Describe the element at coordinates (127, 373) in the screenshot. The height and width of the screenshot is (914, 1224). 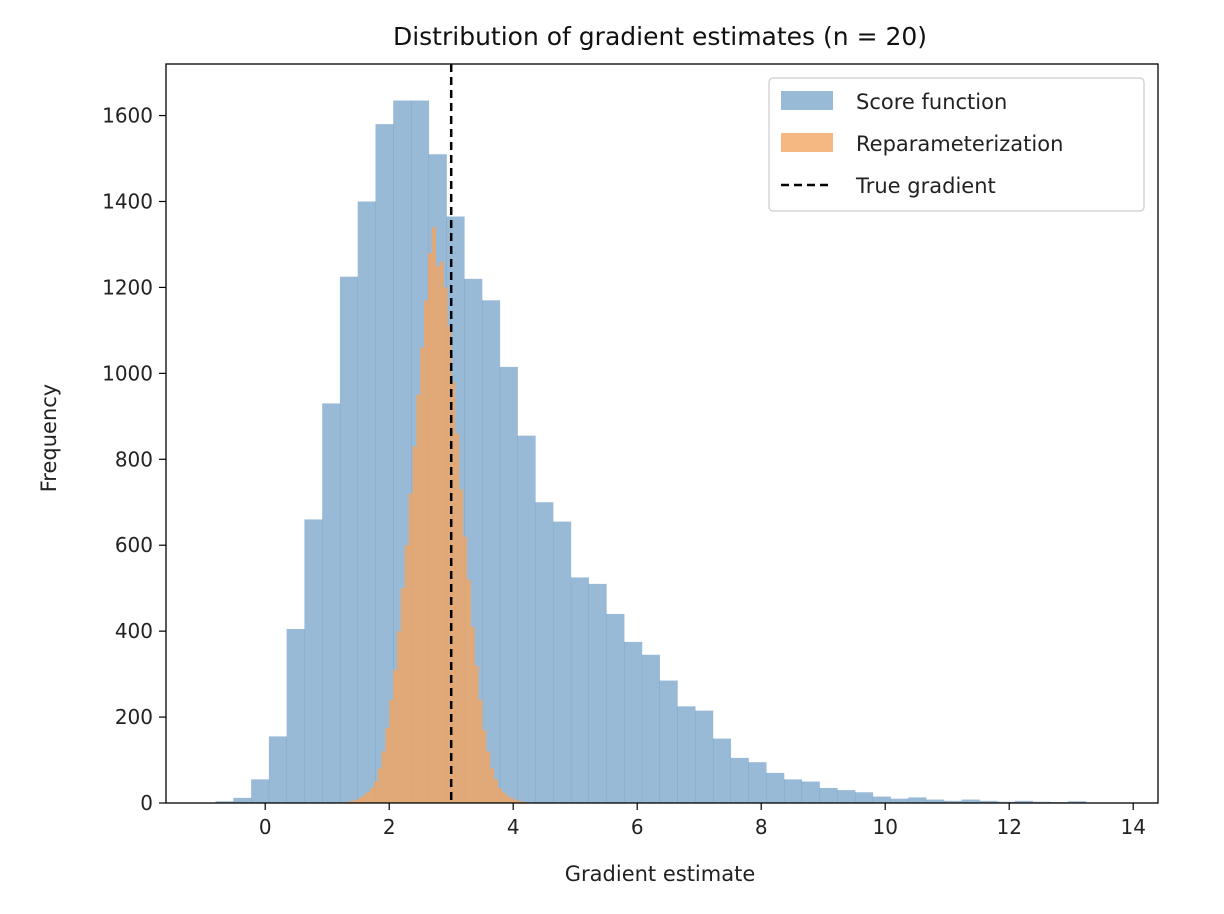
I see `y-tick-label: 1000` at that location.